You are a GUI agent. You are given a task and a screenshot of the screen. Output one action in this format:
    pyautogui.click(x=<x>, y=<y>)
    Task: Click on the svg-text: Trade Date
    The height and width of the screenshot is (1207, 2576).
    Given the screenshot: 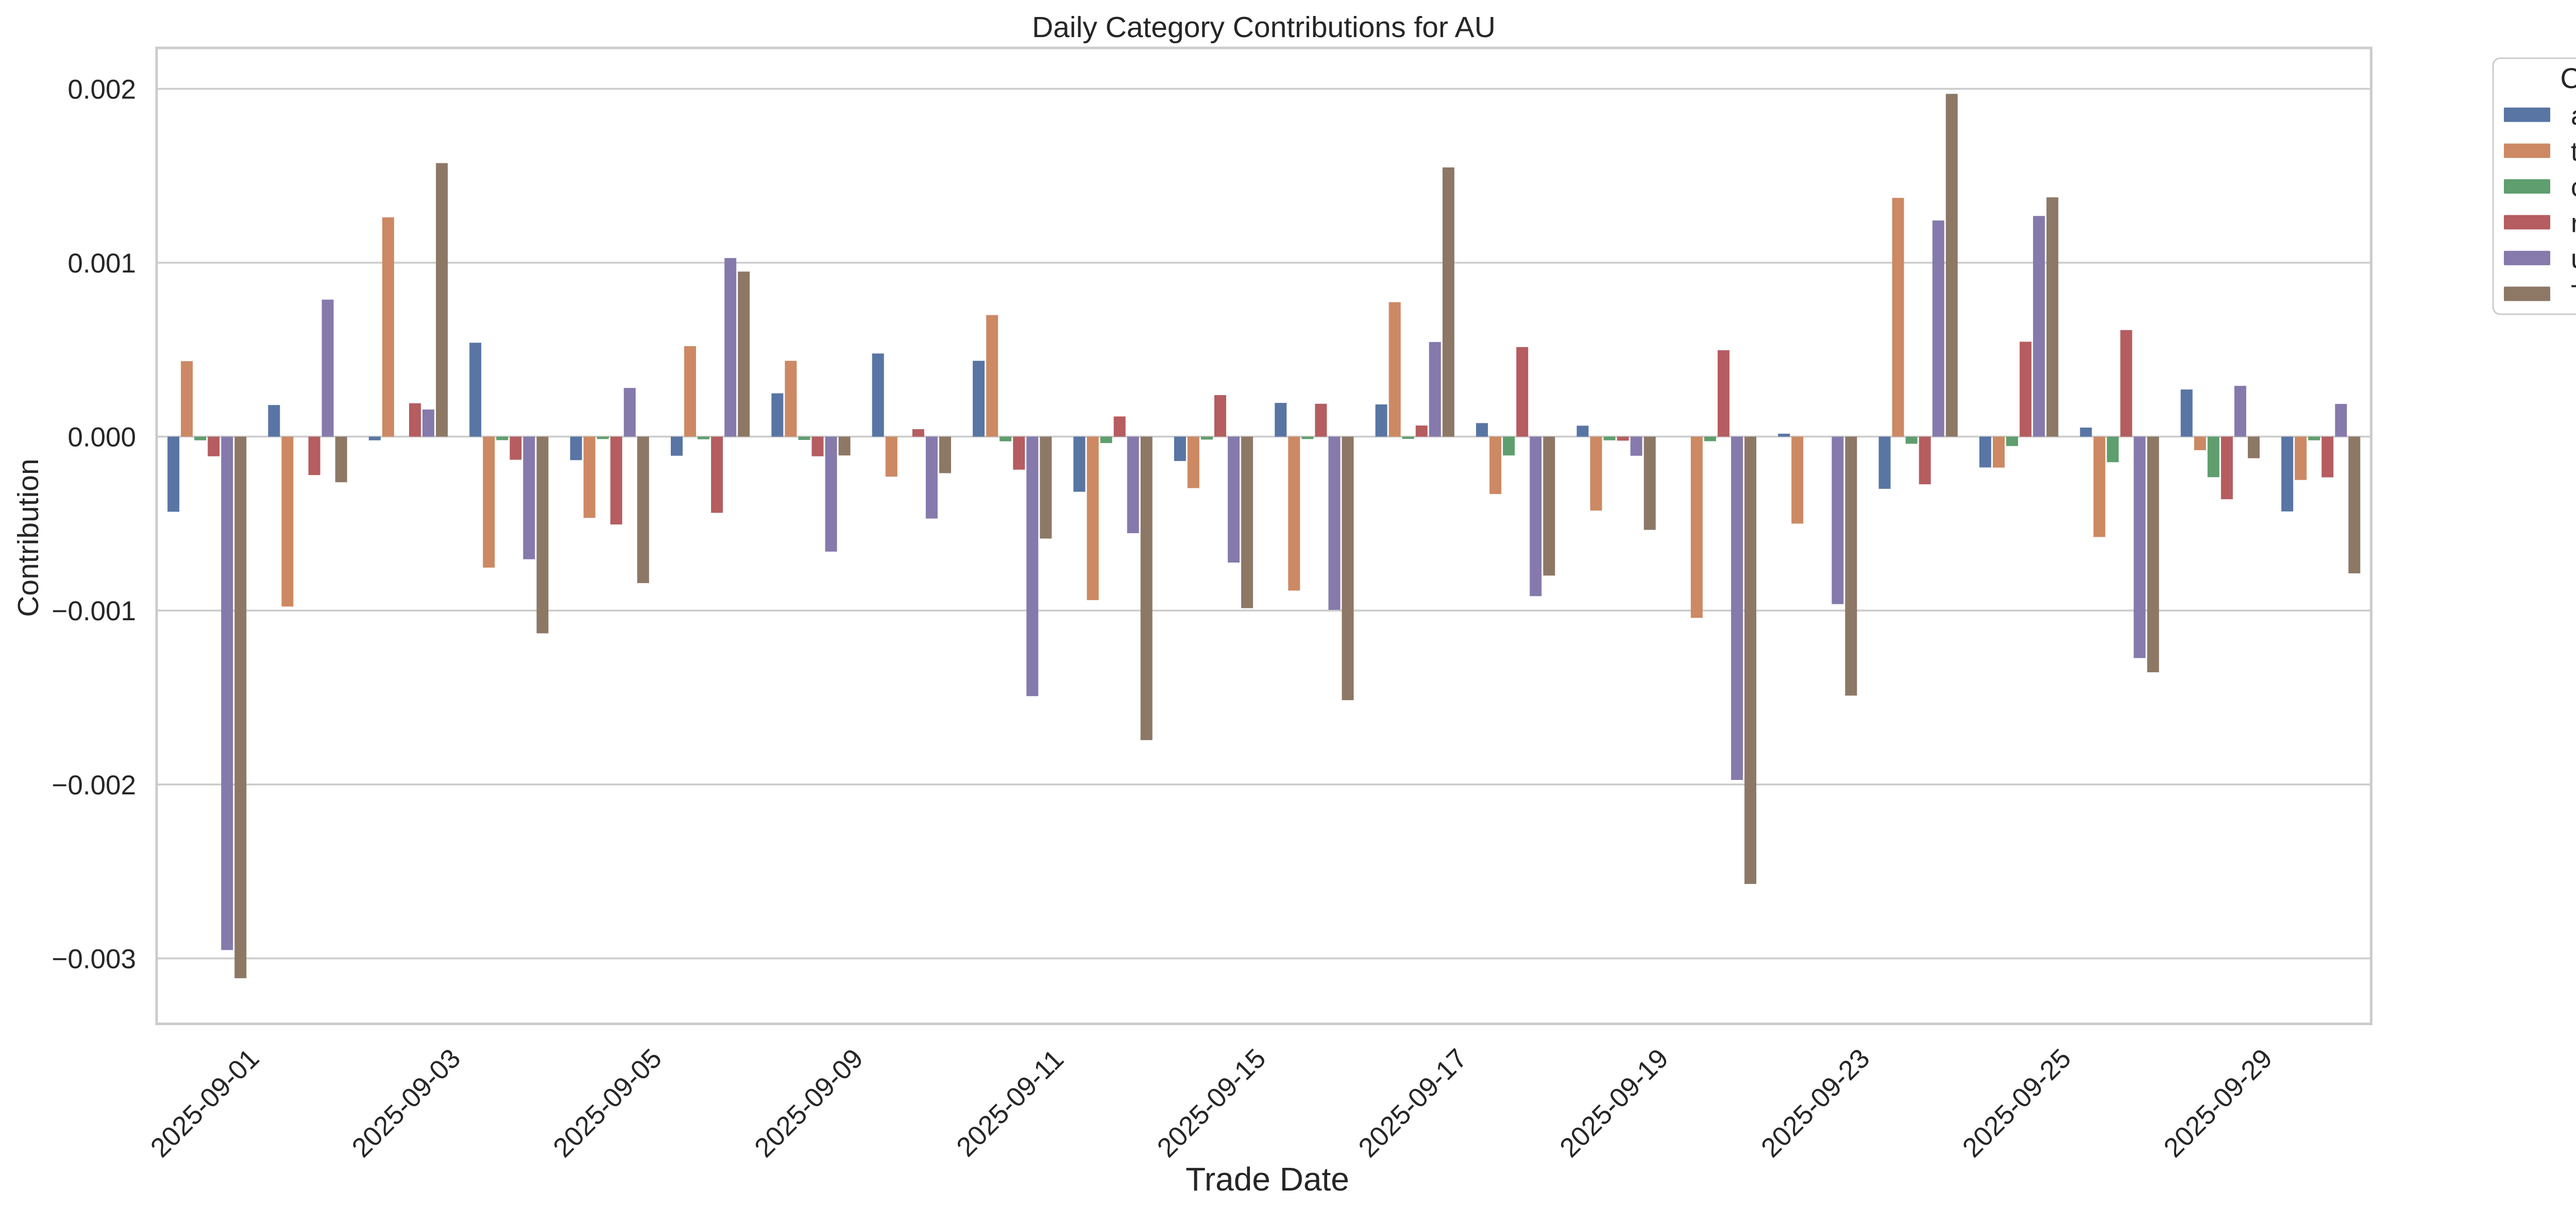 What is the action you would take?
    pyautogui.click(x=1267, y=1179)
    